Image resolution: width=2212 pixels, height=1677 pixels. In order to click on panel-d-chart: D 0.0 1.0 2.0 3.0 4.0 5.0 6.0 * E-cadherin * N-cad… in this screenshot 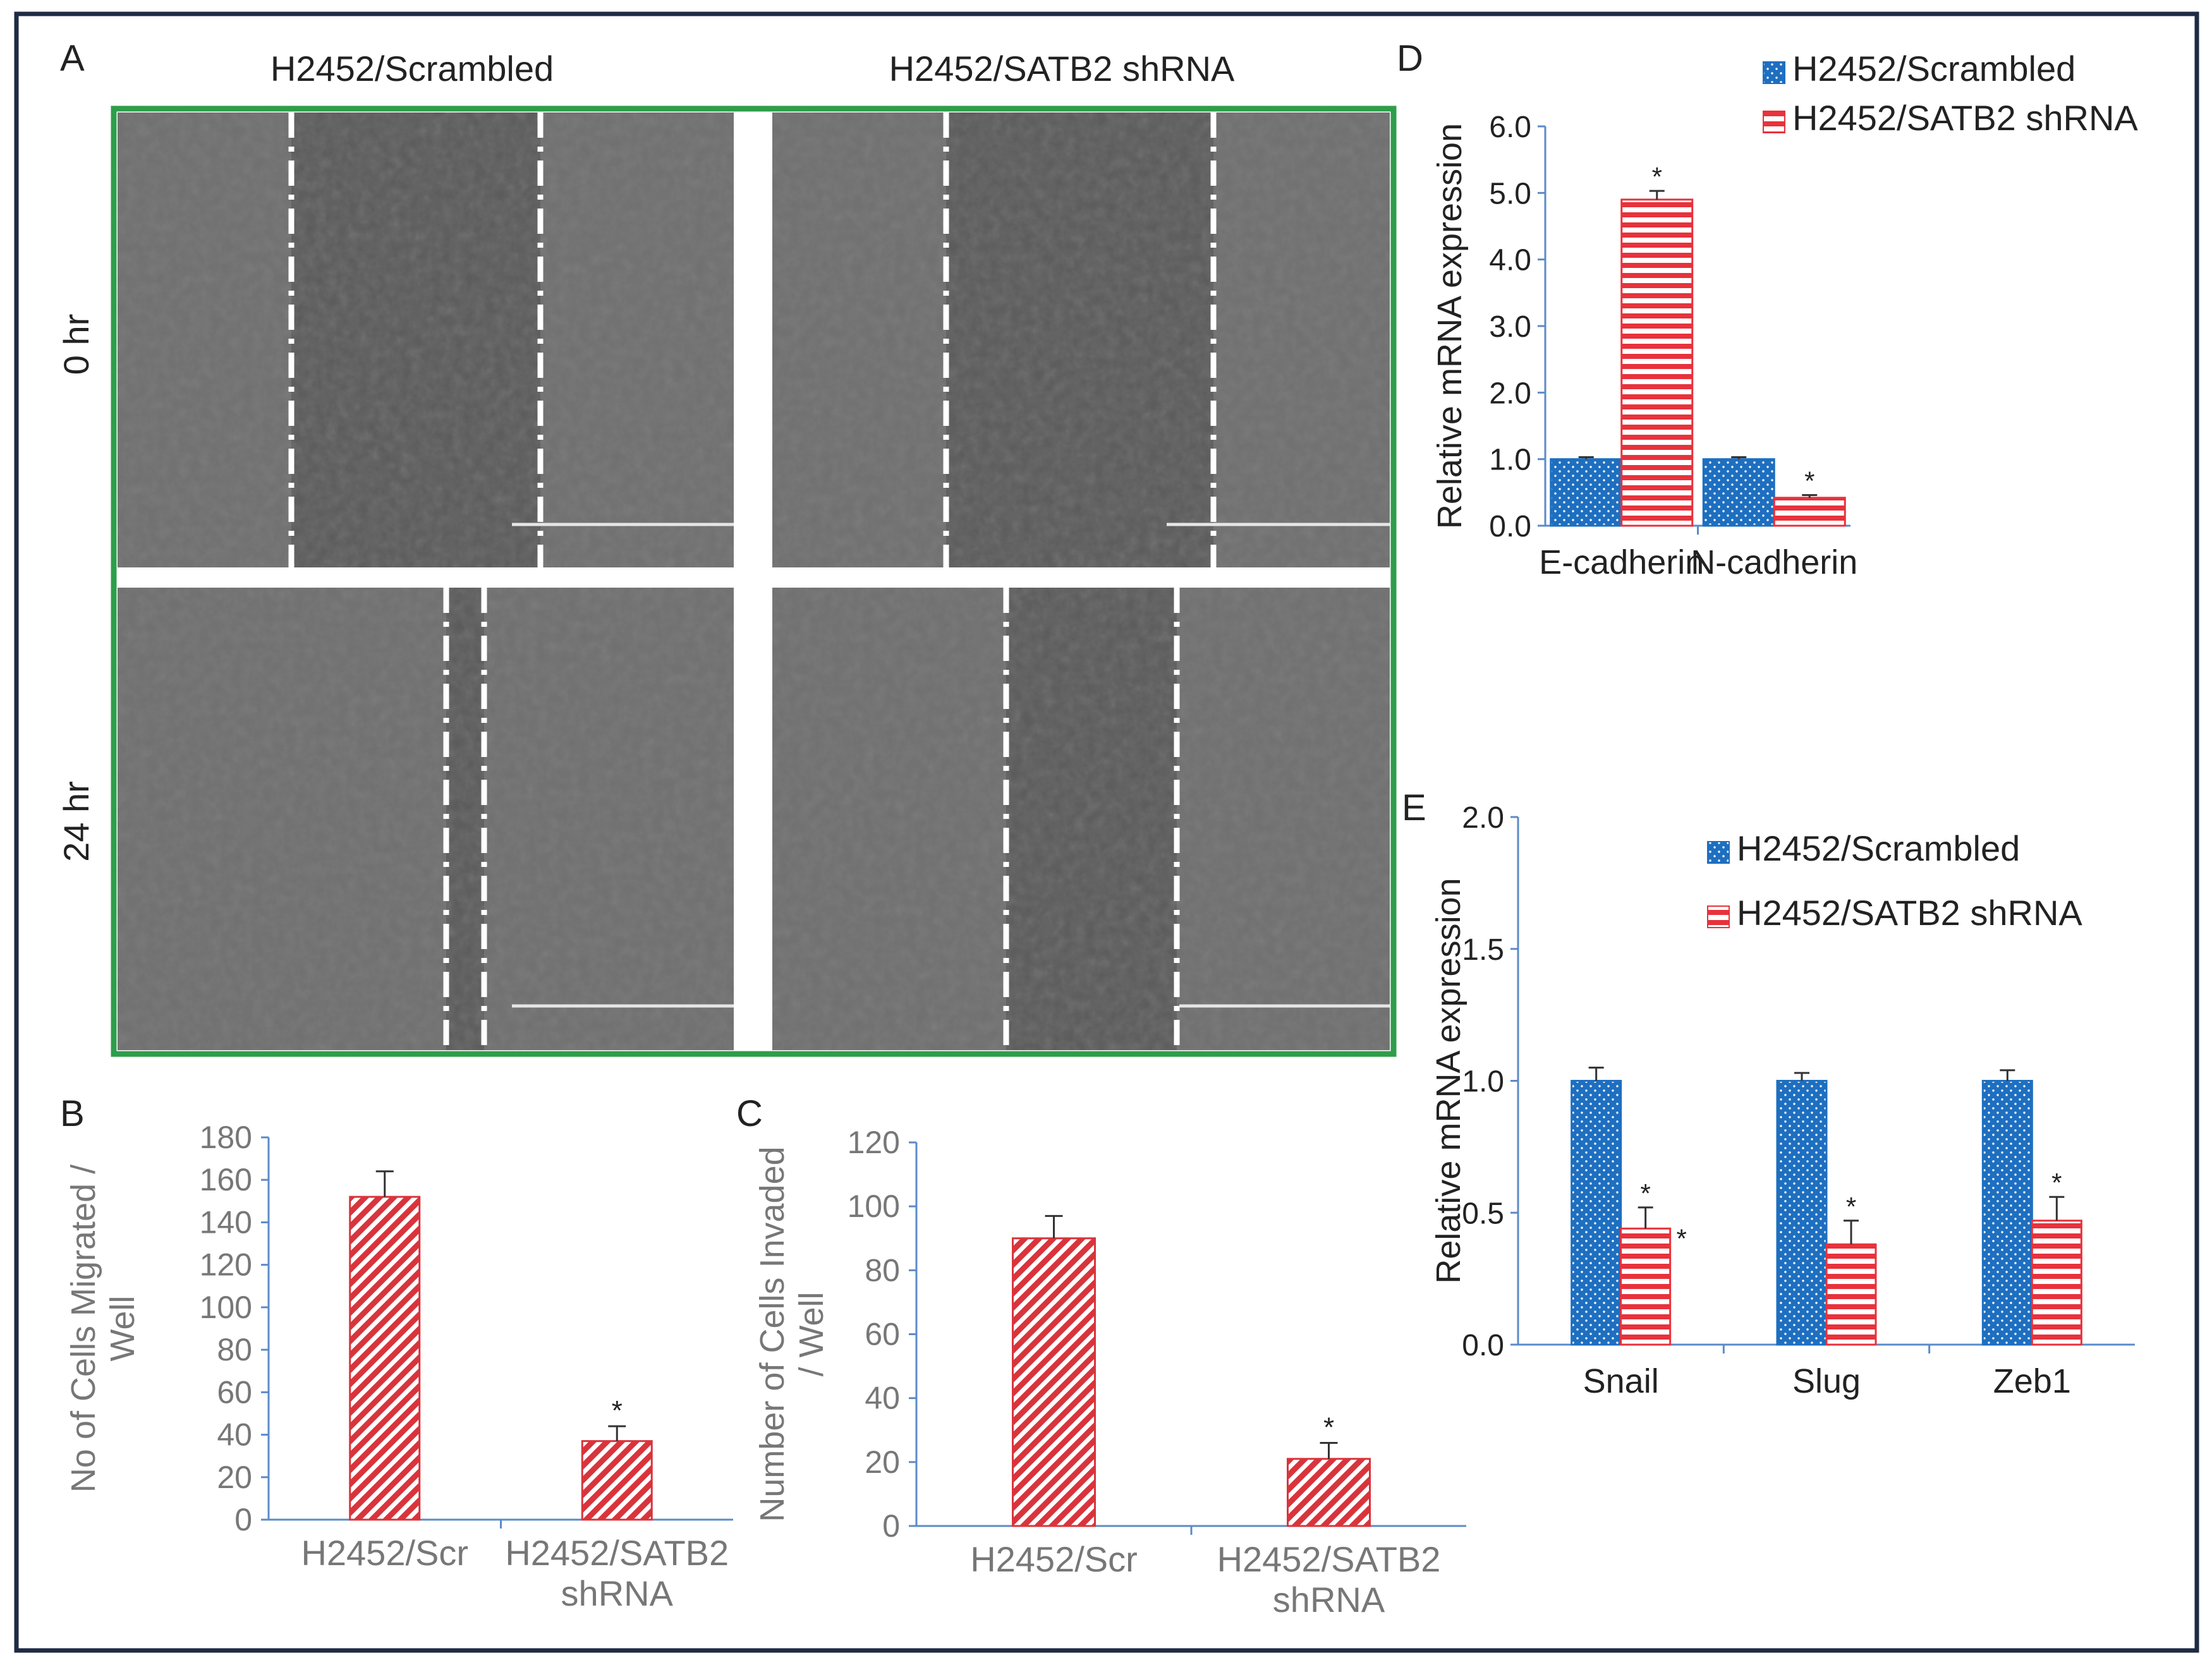, I will do `click(1767, 310)`.